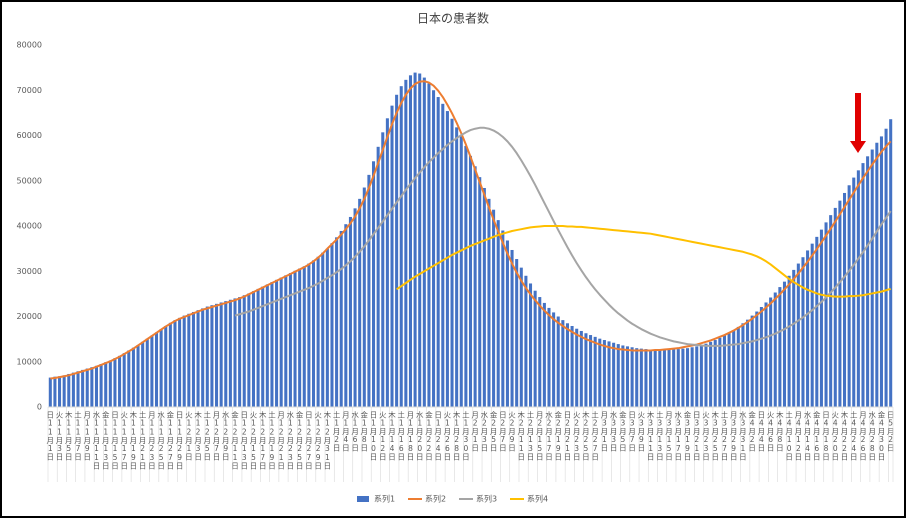 The image size is (906, 518). I want to click on x-tick-label: 日12月27日, so click(308, 441).